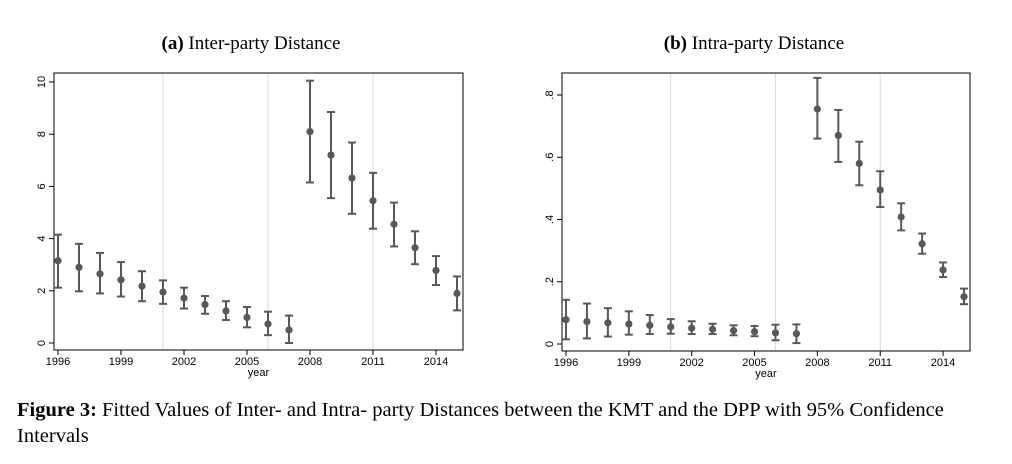  I want to click on inter-x-axis-label: year, so click(259, 373).